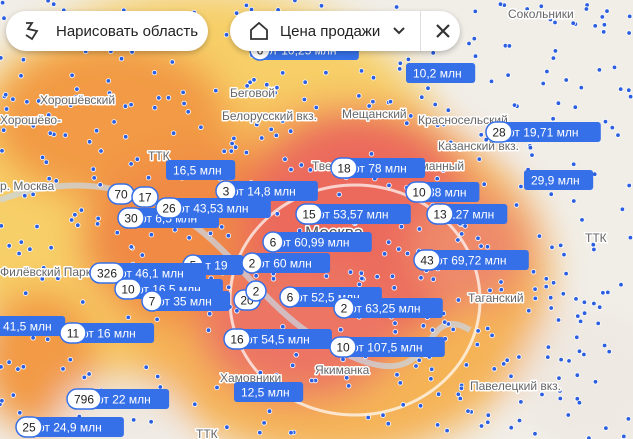  What do you see at coordinates (399, 31) in the screenshot?
I see `dropdown-icon` at bounding box center [399, 31].